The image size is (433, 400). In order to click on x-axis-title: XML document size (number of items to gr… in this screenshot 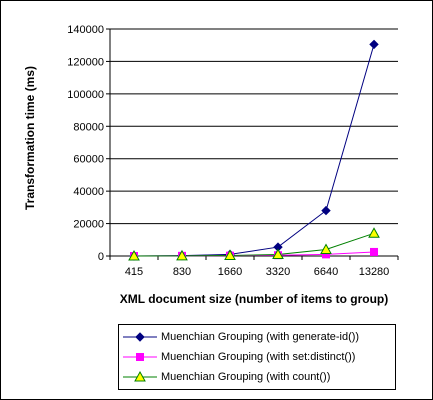, I will do `click(254, 299)`.